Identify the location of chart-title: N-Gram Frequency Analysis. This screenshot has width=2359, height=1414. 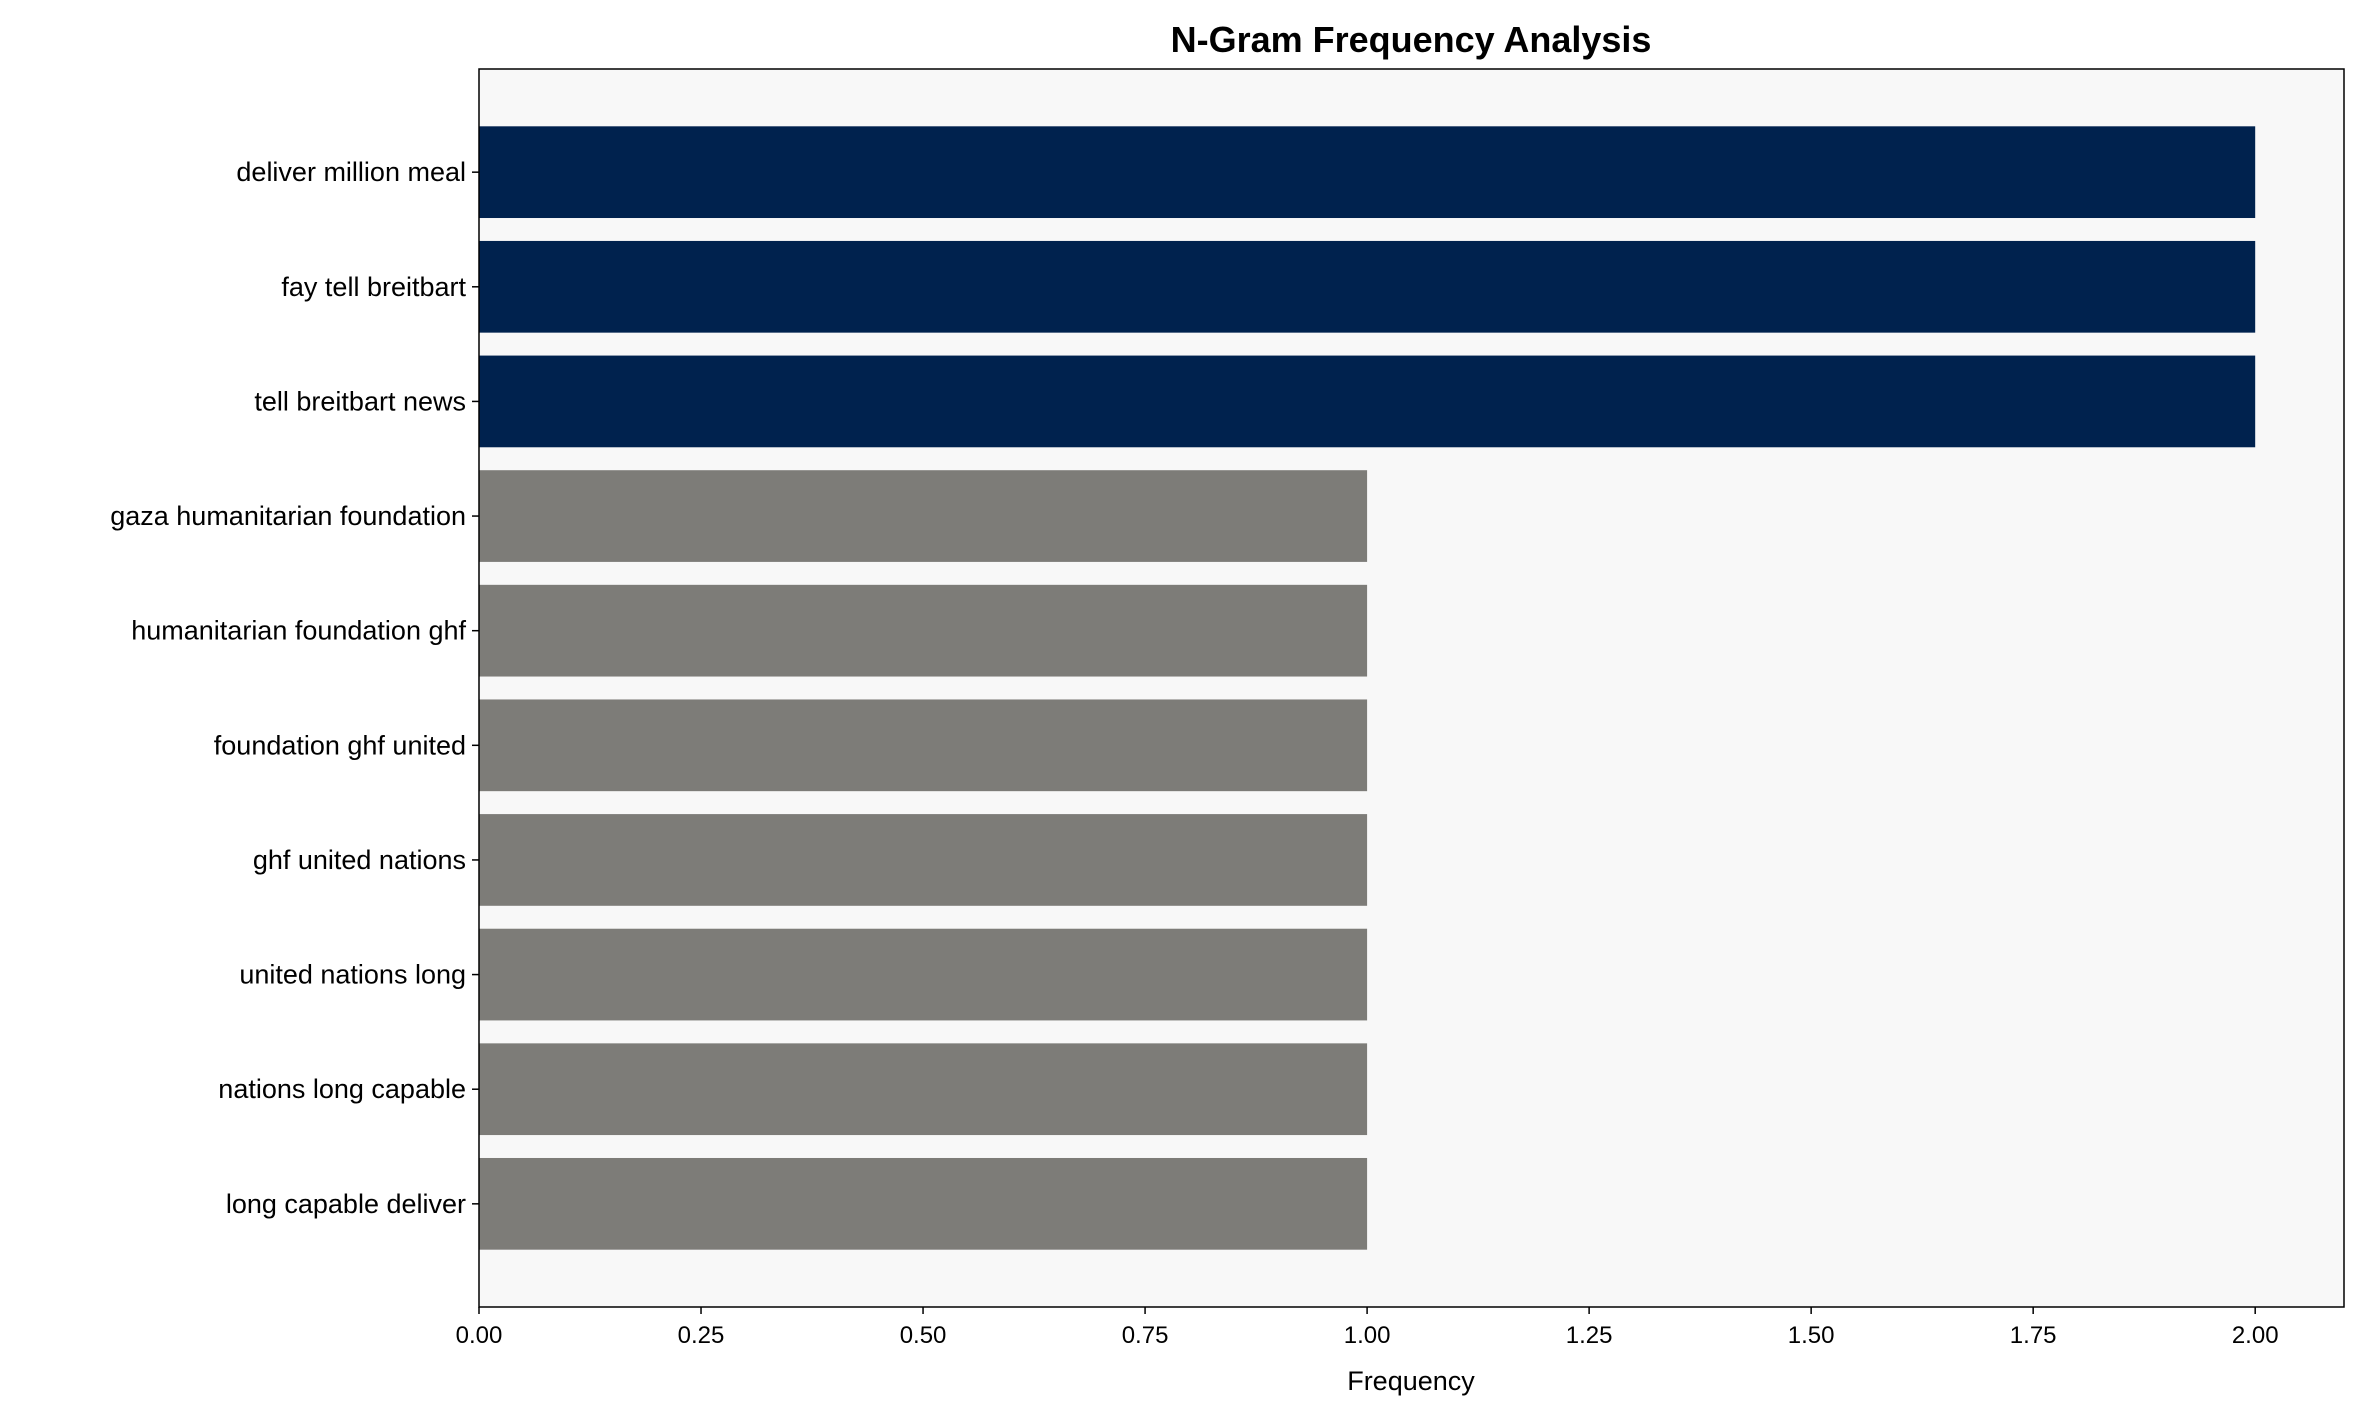
(1411, 39).